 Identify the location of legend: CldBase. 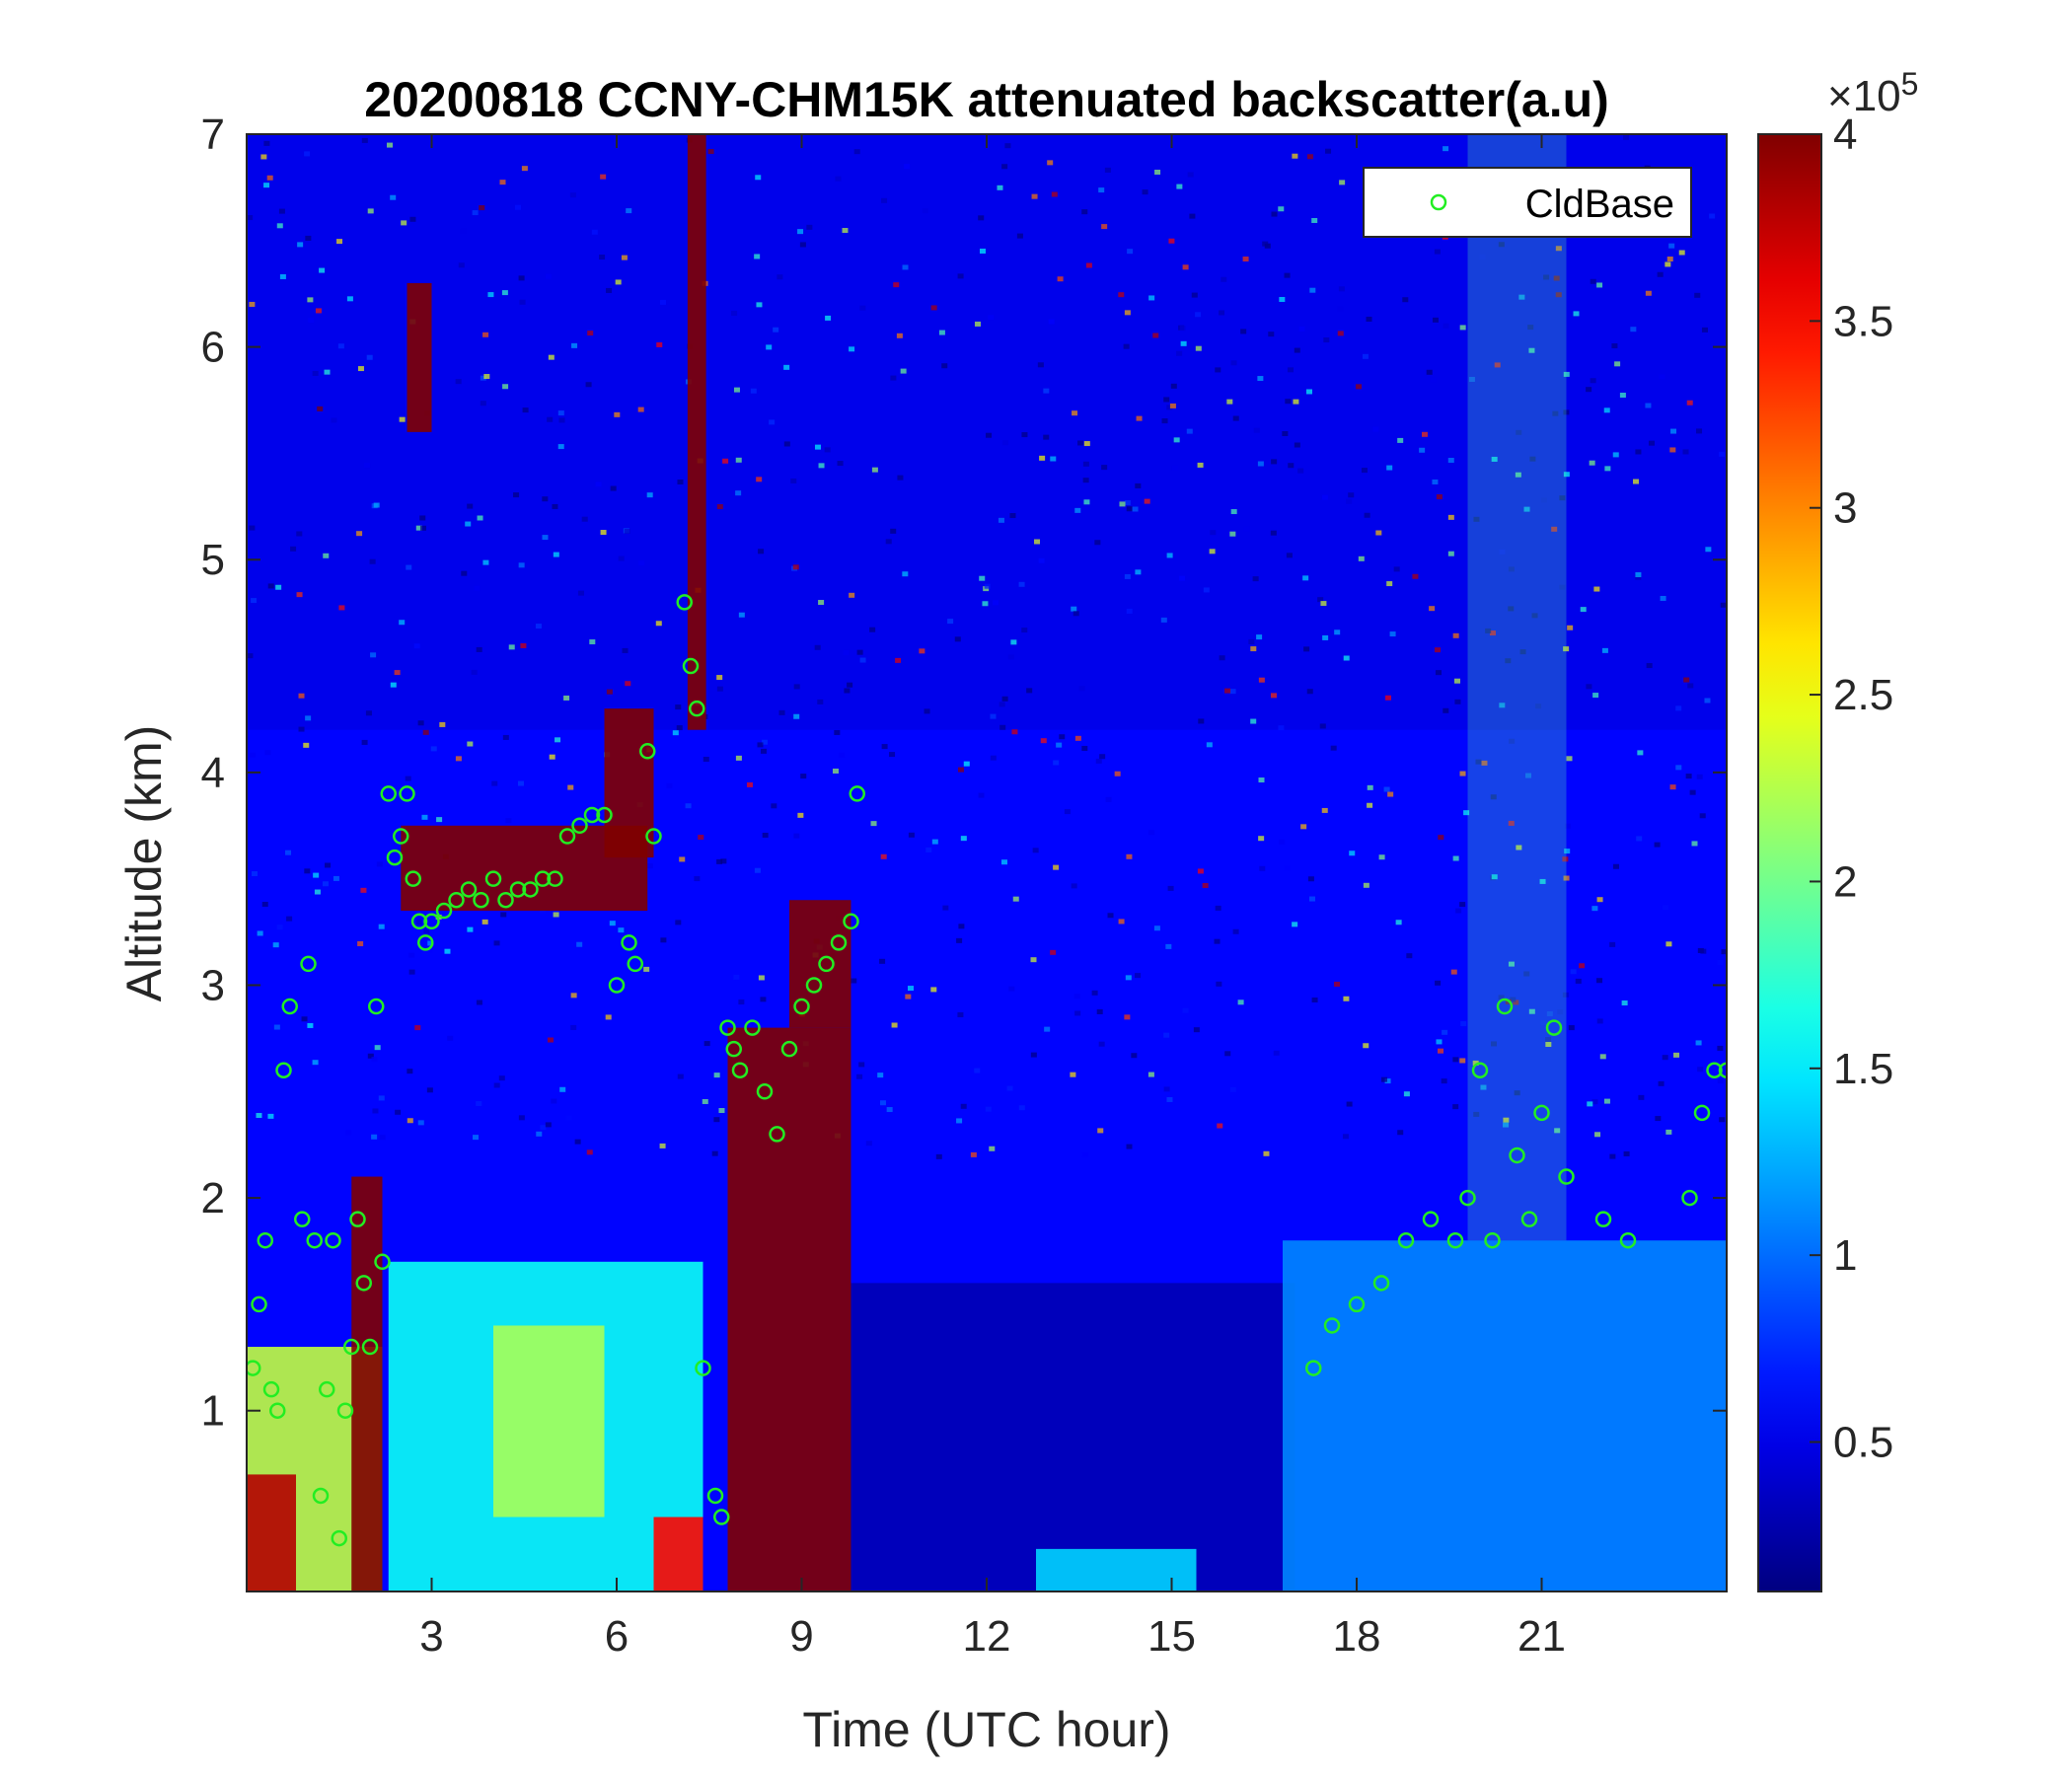
(1528, 203).